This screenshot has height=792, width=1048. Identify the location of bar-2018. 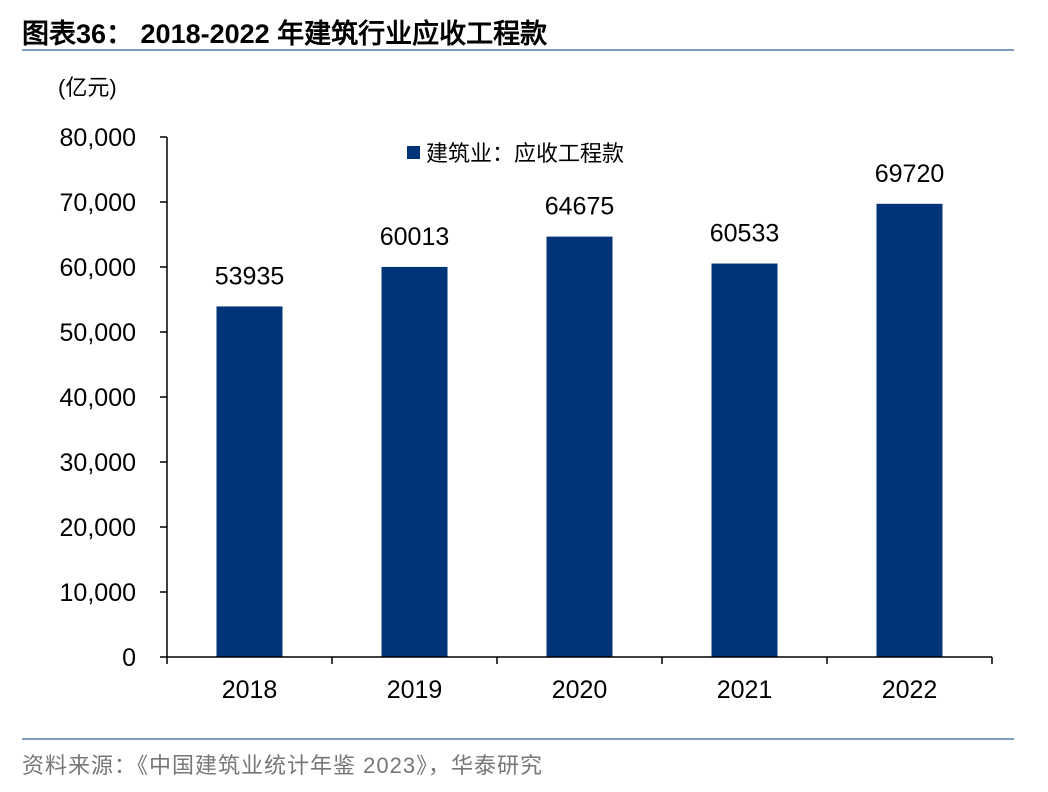
(249, 481).